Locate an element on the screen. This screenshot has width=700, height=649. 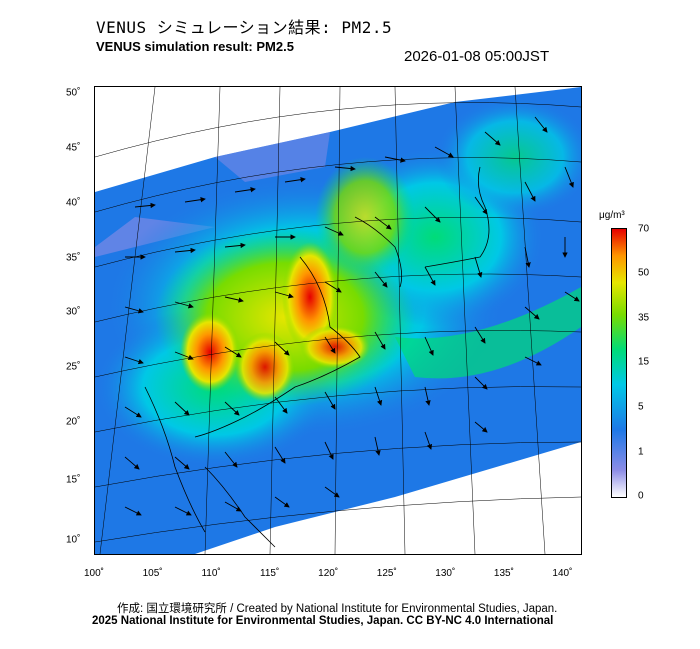
lon-tick-label: 120˚ is located at coordinates (328, 573).